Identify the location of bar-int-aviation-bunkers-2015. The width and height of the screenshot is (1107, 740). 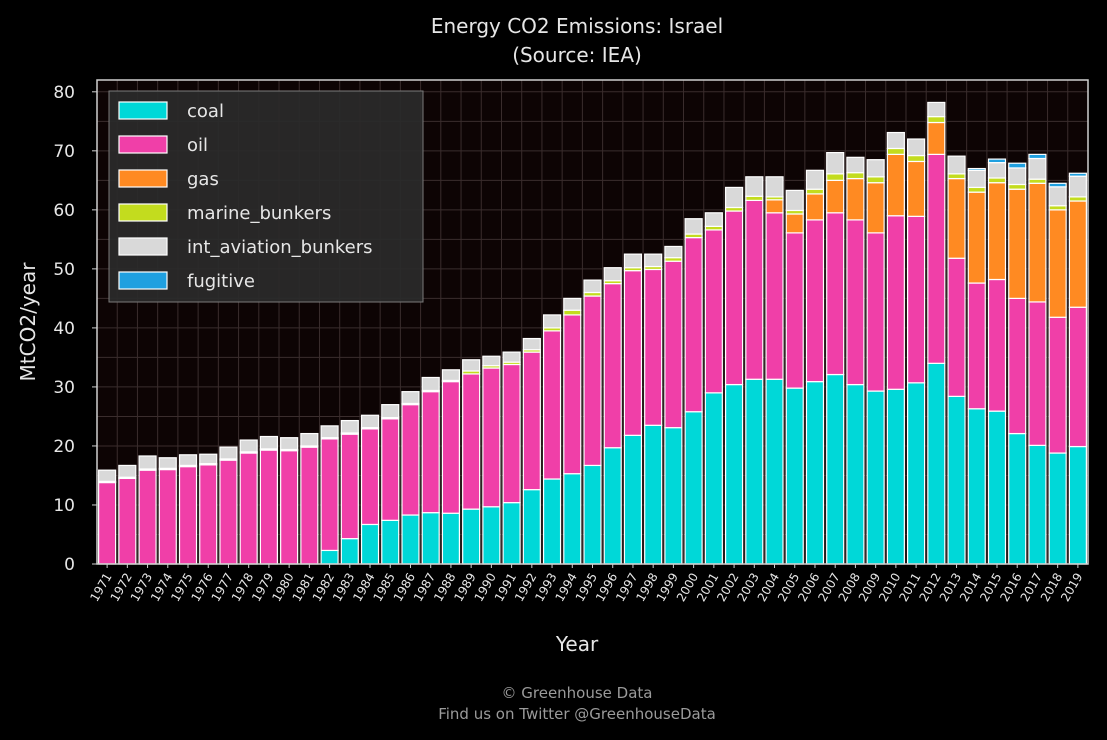
(997, 170).